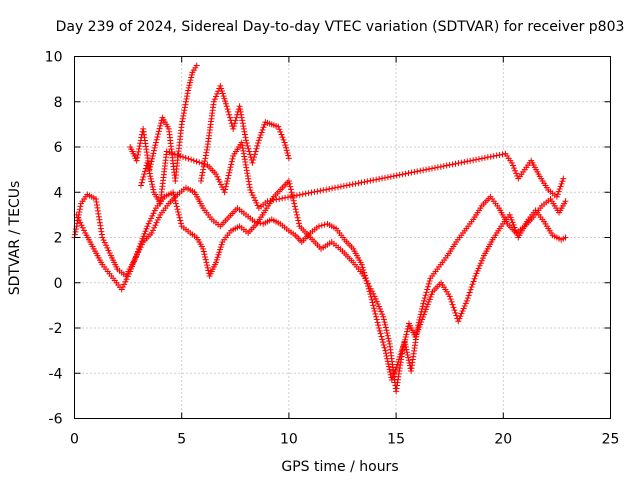  I want to click on y-tick-label: 4, so click(58, 193).